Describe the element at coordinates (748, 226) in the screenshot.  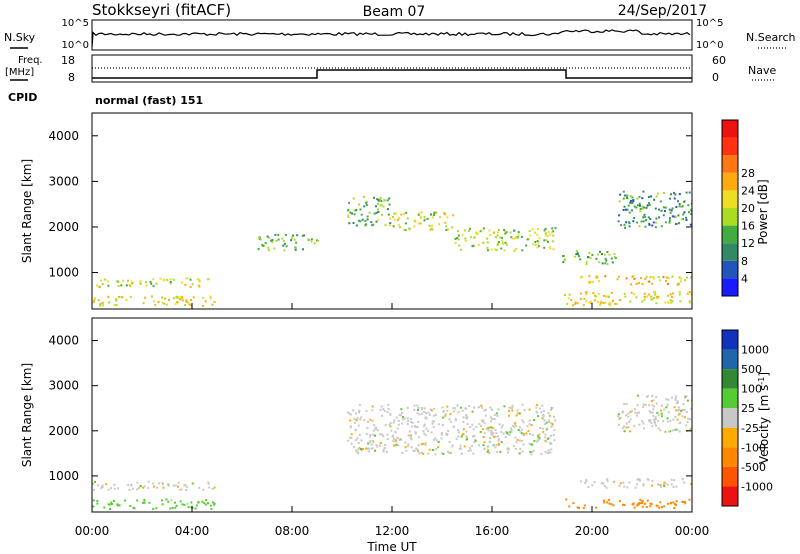
I see `power-colorbar-tick: 16` at that location.